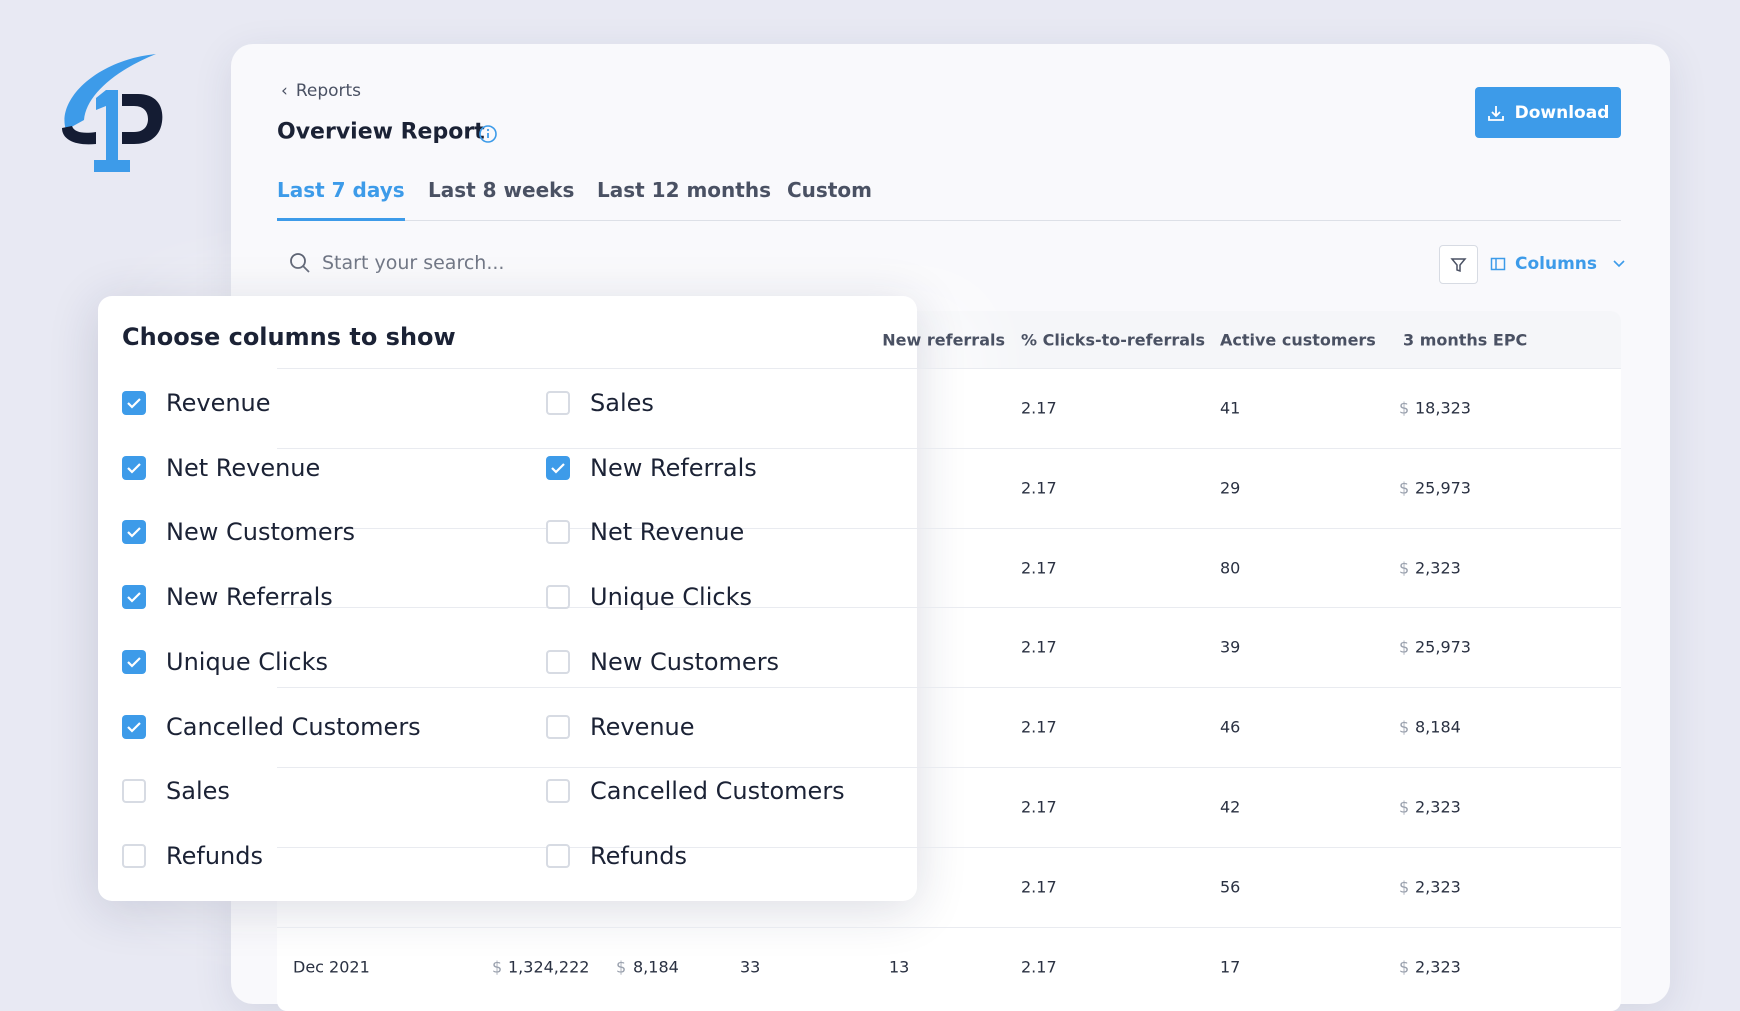 This screenshot has width=1740, height=1011. What do you see at coordinates (1230, 408) in the screenshot?
I see `table-cell: 41` at bounding box center [1230, 408].